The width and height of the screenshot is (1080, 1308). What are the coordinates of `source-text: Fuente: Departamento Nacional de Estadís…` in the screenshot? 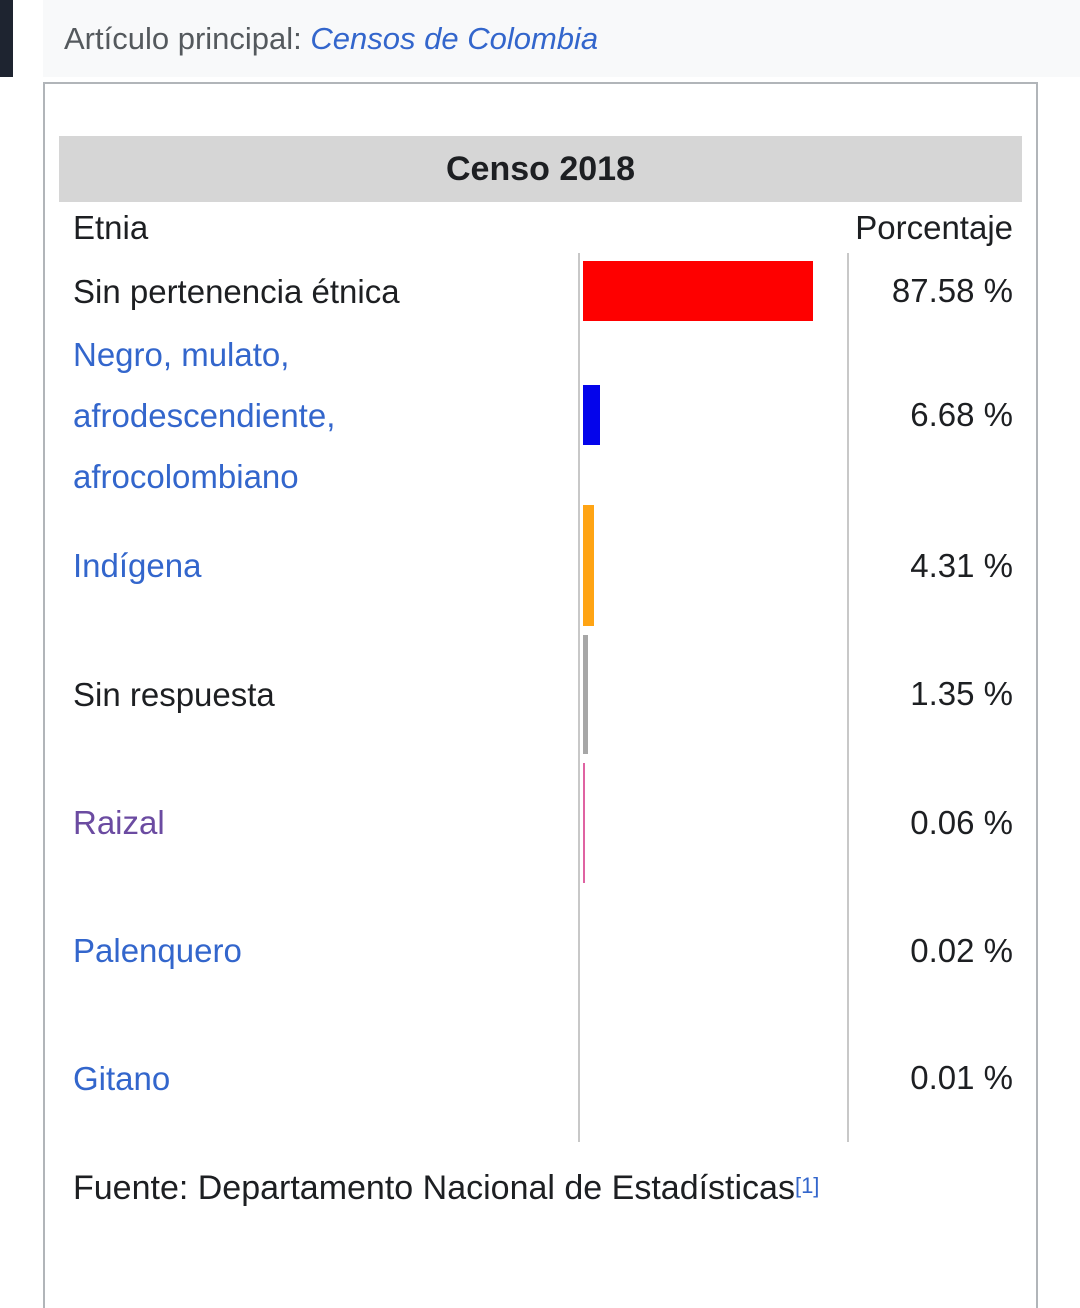 It's located at (434, 1187).